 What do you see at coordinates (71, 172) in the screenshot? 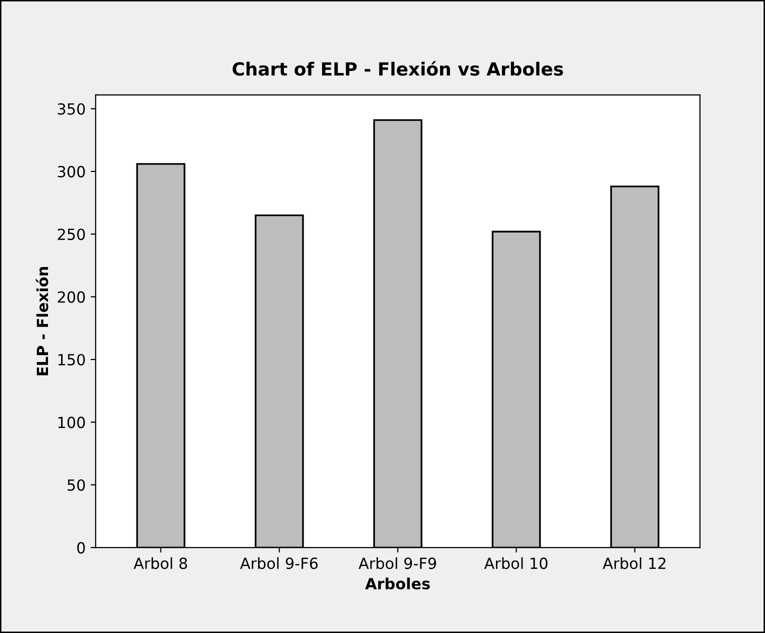
I see `y-tick-label: 300` at bounding box center [71, 172].